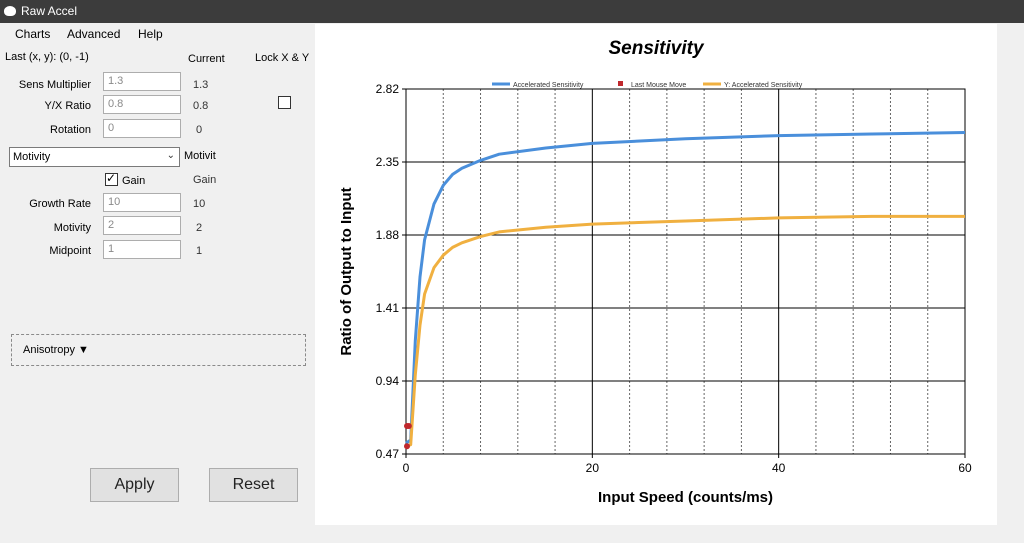 This screenshot has height=543, width=1024. Describe the element at coordinates (763, 85) in the screenshot. I see `legend-label: Y: Accelerated Sensitivity` at that location.